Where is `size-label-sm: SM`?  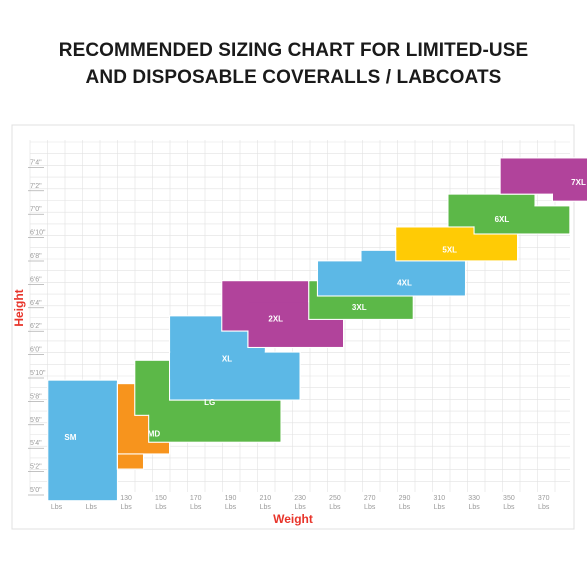 size-label-sm: SM is located at coordinates (70, 437).